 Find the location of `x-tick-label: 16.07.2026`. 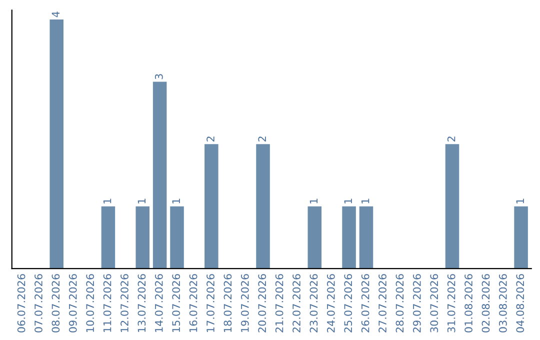

x-tick-label: 16.07.2026 is located at coordinates (193, 303).